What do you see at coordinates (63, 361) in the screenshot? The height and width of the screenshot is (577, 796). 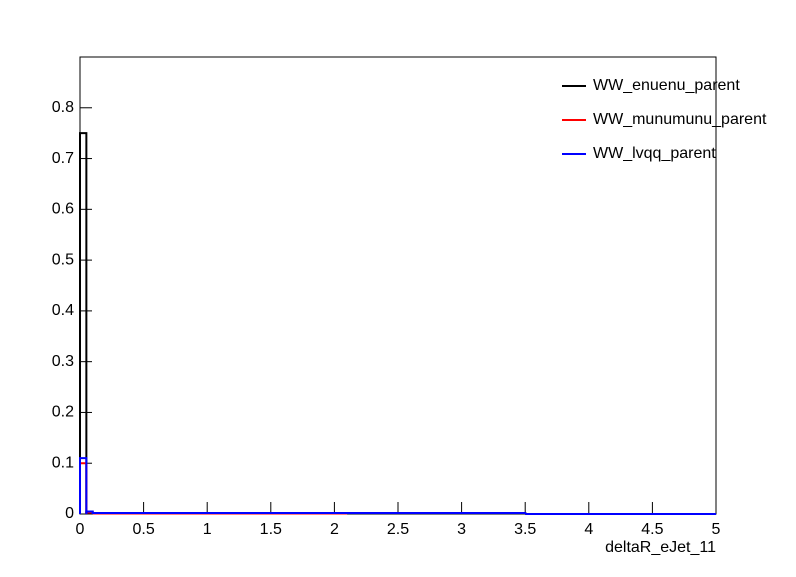 I see `y-tick-label: 0.3` at bounding box center [63, 361].